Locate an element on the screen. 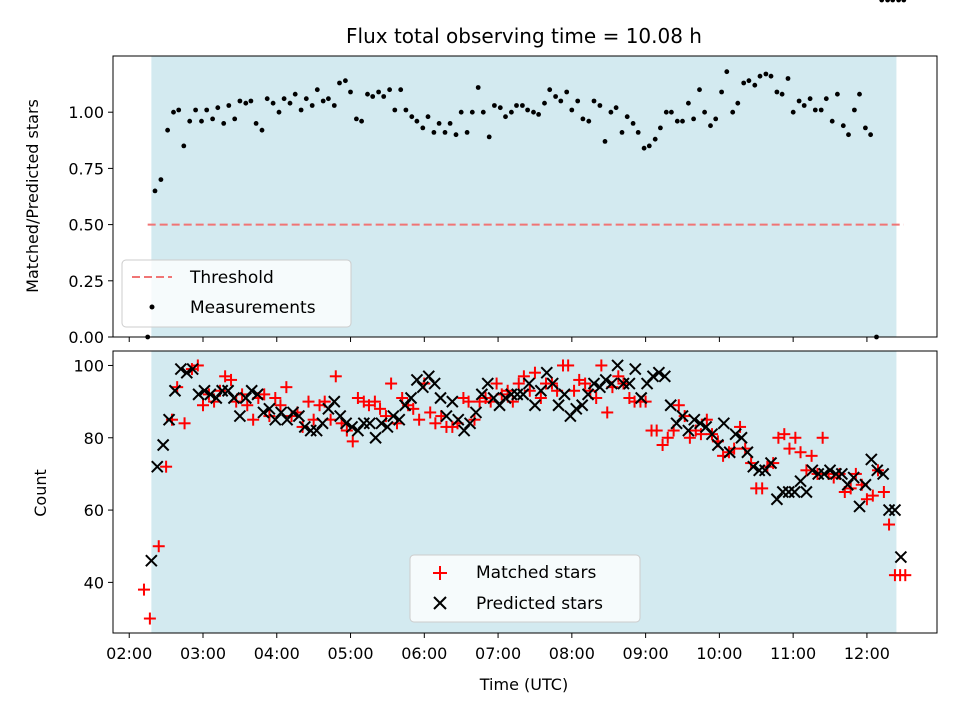  y-tick-label: 0.25 is located at coordinates (86, 281).